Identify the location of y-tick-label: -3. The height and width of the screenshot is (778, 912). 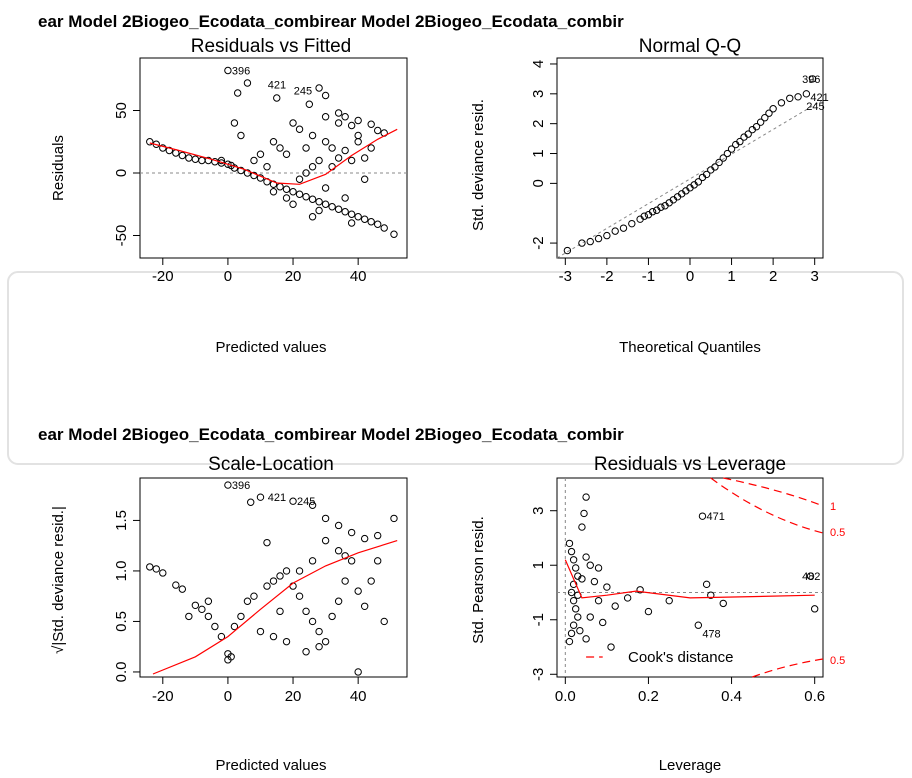
(538, 674).